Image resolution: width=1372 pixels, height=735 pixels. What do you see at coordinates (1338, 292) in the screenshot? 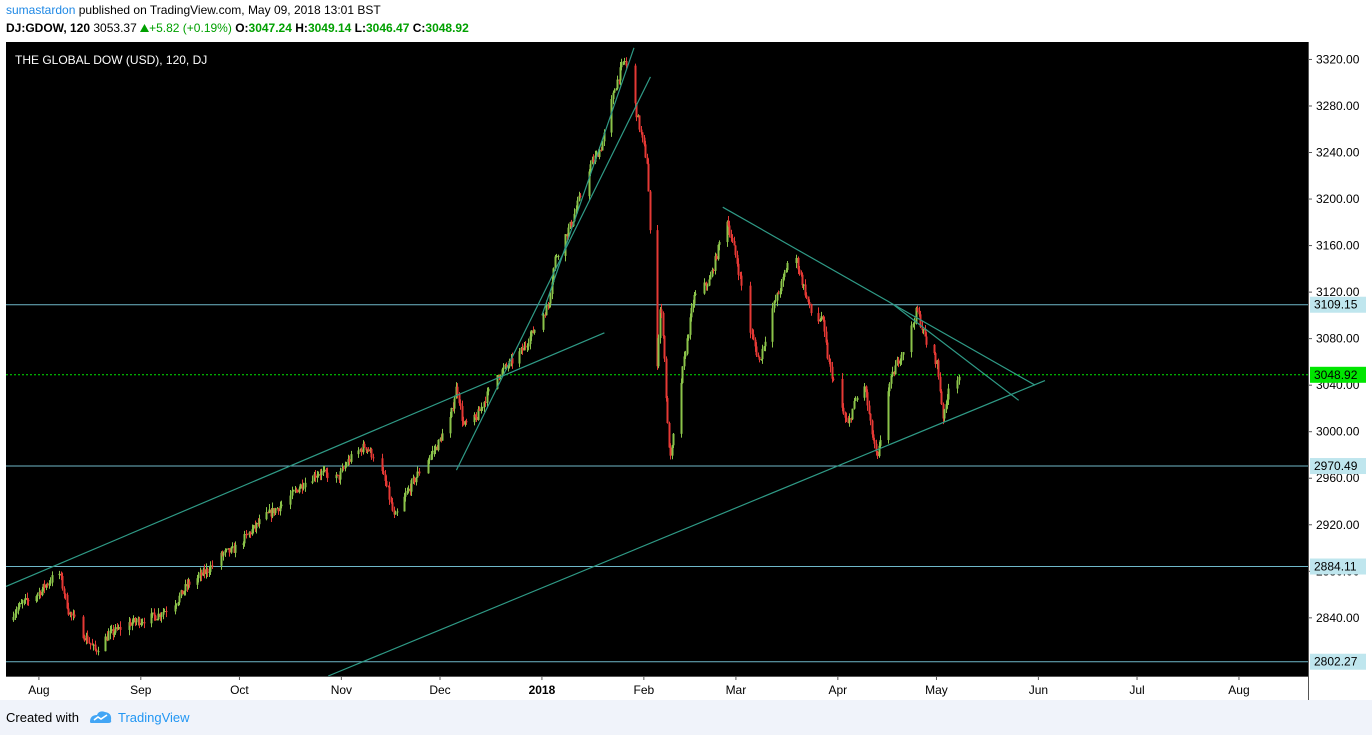
I see `price-tick-label: 3120.00` at bounding box center [1338, 292].